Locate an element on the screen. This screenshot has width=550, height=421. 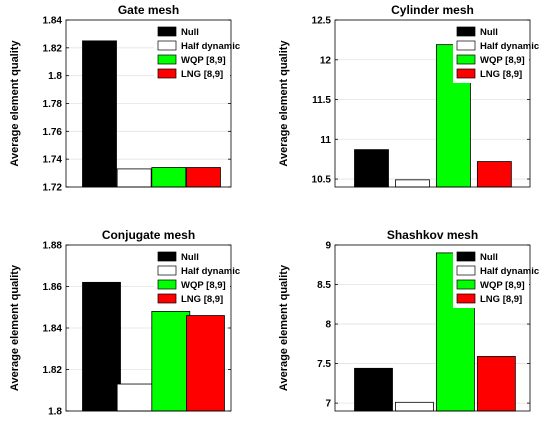
chart-title: Gate mesh is located at coordinates (148, 10).